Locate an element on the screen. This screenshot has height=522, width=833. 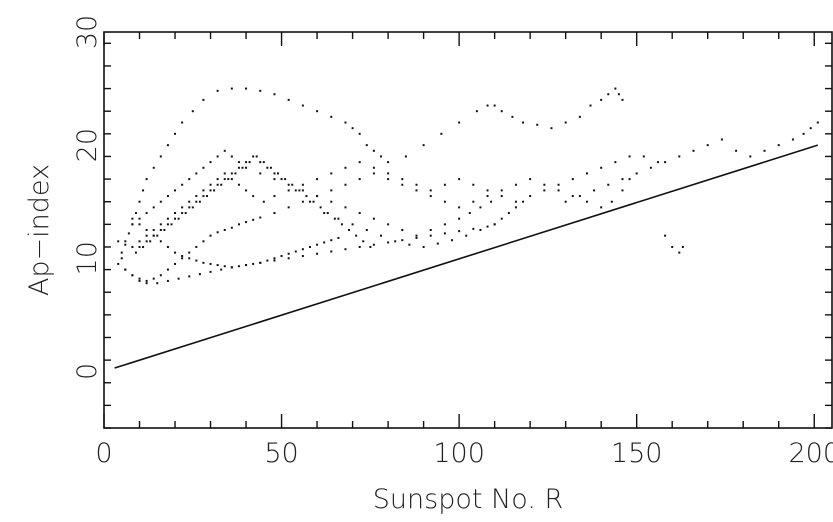
x-tick-label: 0 is located at coordinates (103, 453).